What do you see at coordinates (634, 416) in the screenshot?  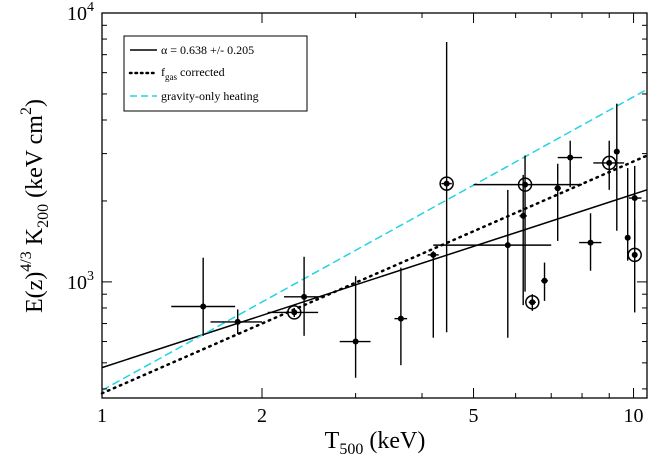 I see `x-tick-label: 10` at bounding box center [634, 416].